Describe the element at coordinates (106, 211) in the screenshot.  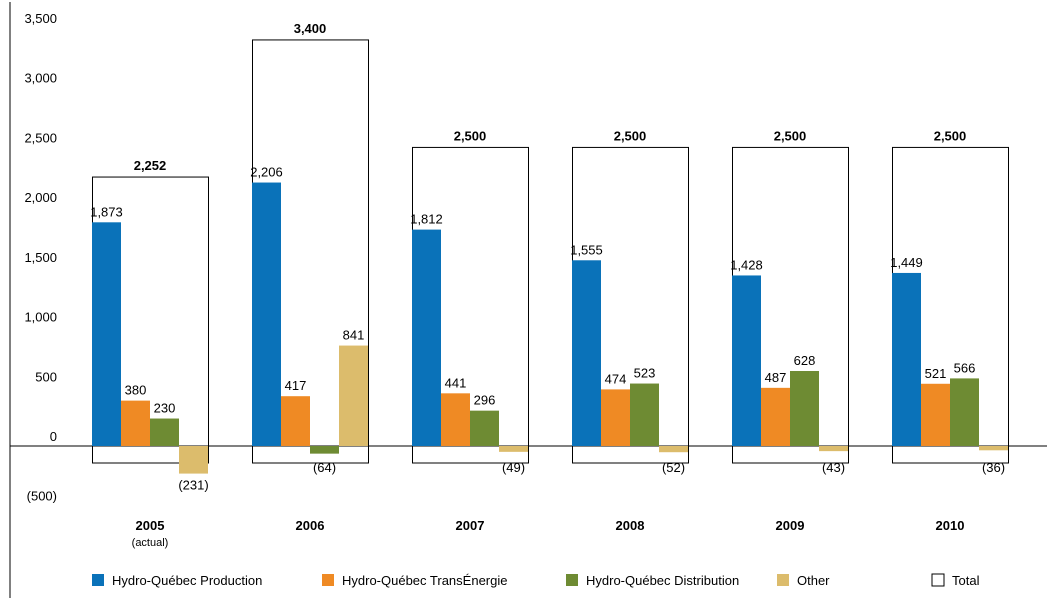
I see `data-label: 1,873` at that location.